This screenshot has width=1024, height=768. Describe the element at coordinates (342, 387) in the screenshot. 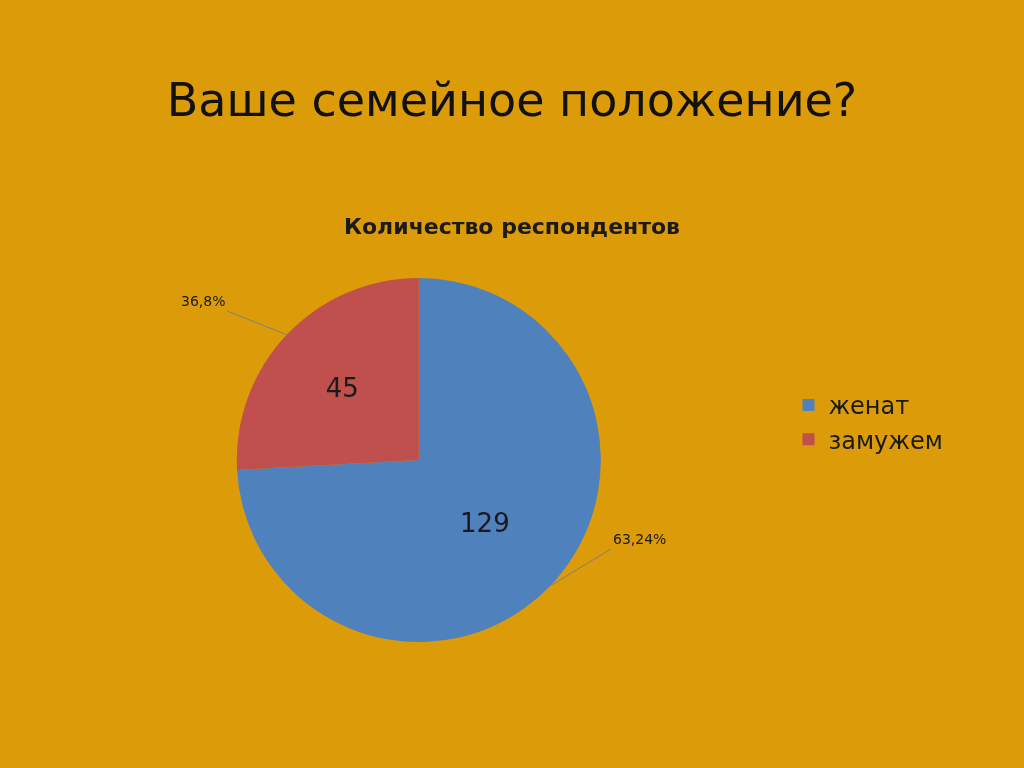

I see `data-label: 45` at that location.